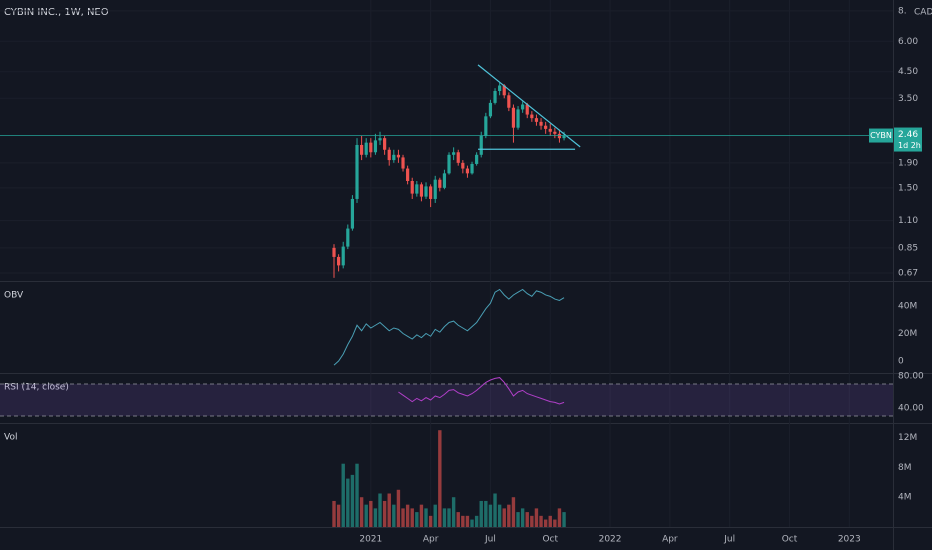  I want to click on y-tick-label: 20M, so click(907, 334).